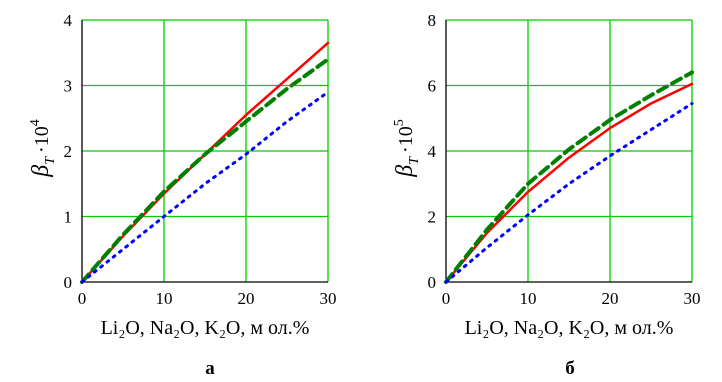 The width and height of the screenshot is (722, 382). I want to click on y-tick-label: 3, so click(68, 86).